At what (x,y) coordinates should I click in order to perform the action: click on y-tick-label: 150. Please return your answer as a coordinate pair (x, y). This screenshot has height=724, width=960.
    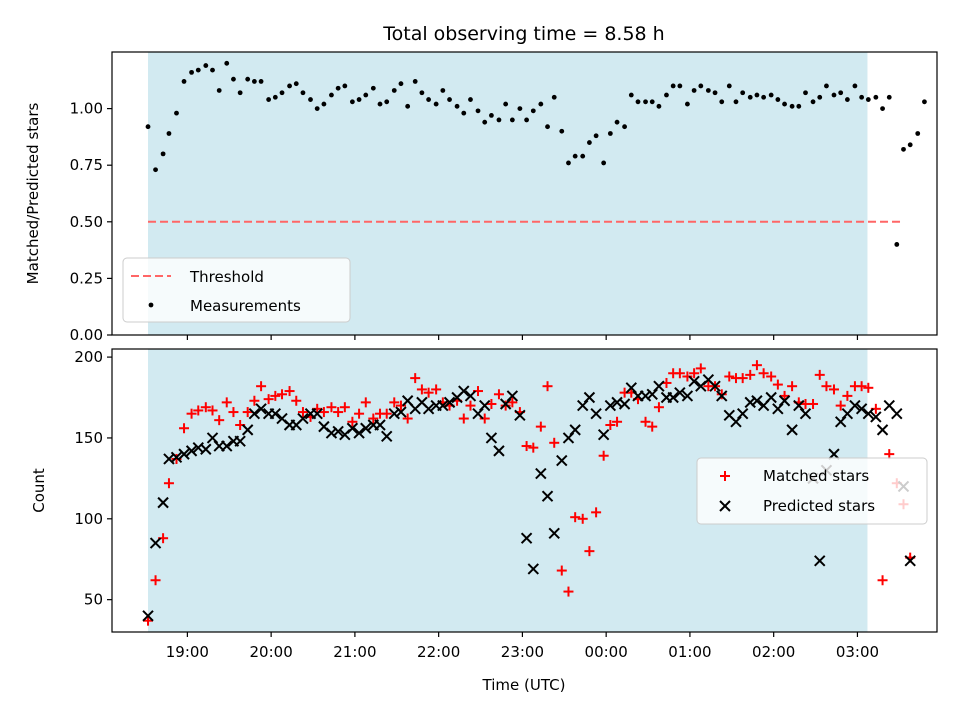
    Looking at the image, I should click on (88, 438).